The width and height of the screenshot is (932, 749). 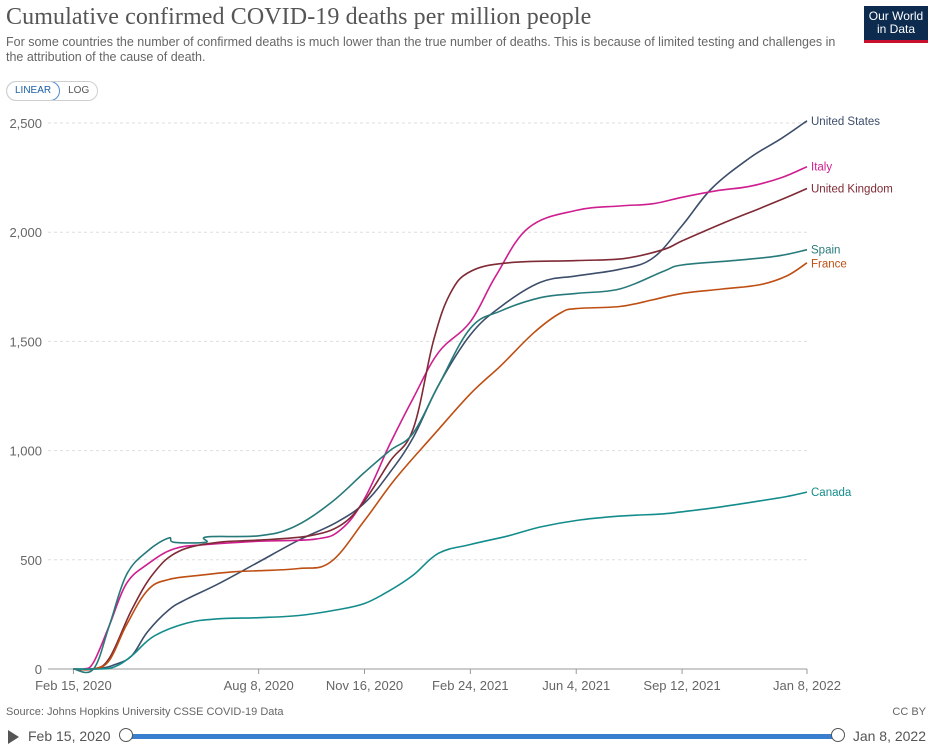 I want to click on series-label-italy: Italy, so click(x=821, y=168).